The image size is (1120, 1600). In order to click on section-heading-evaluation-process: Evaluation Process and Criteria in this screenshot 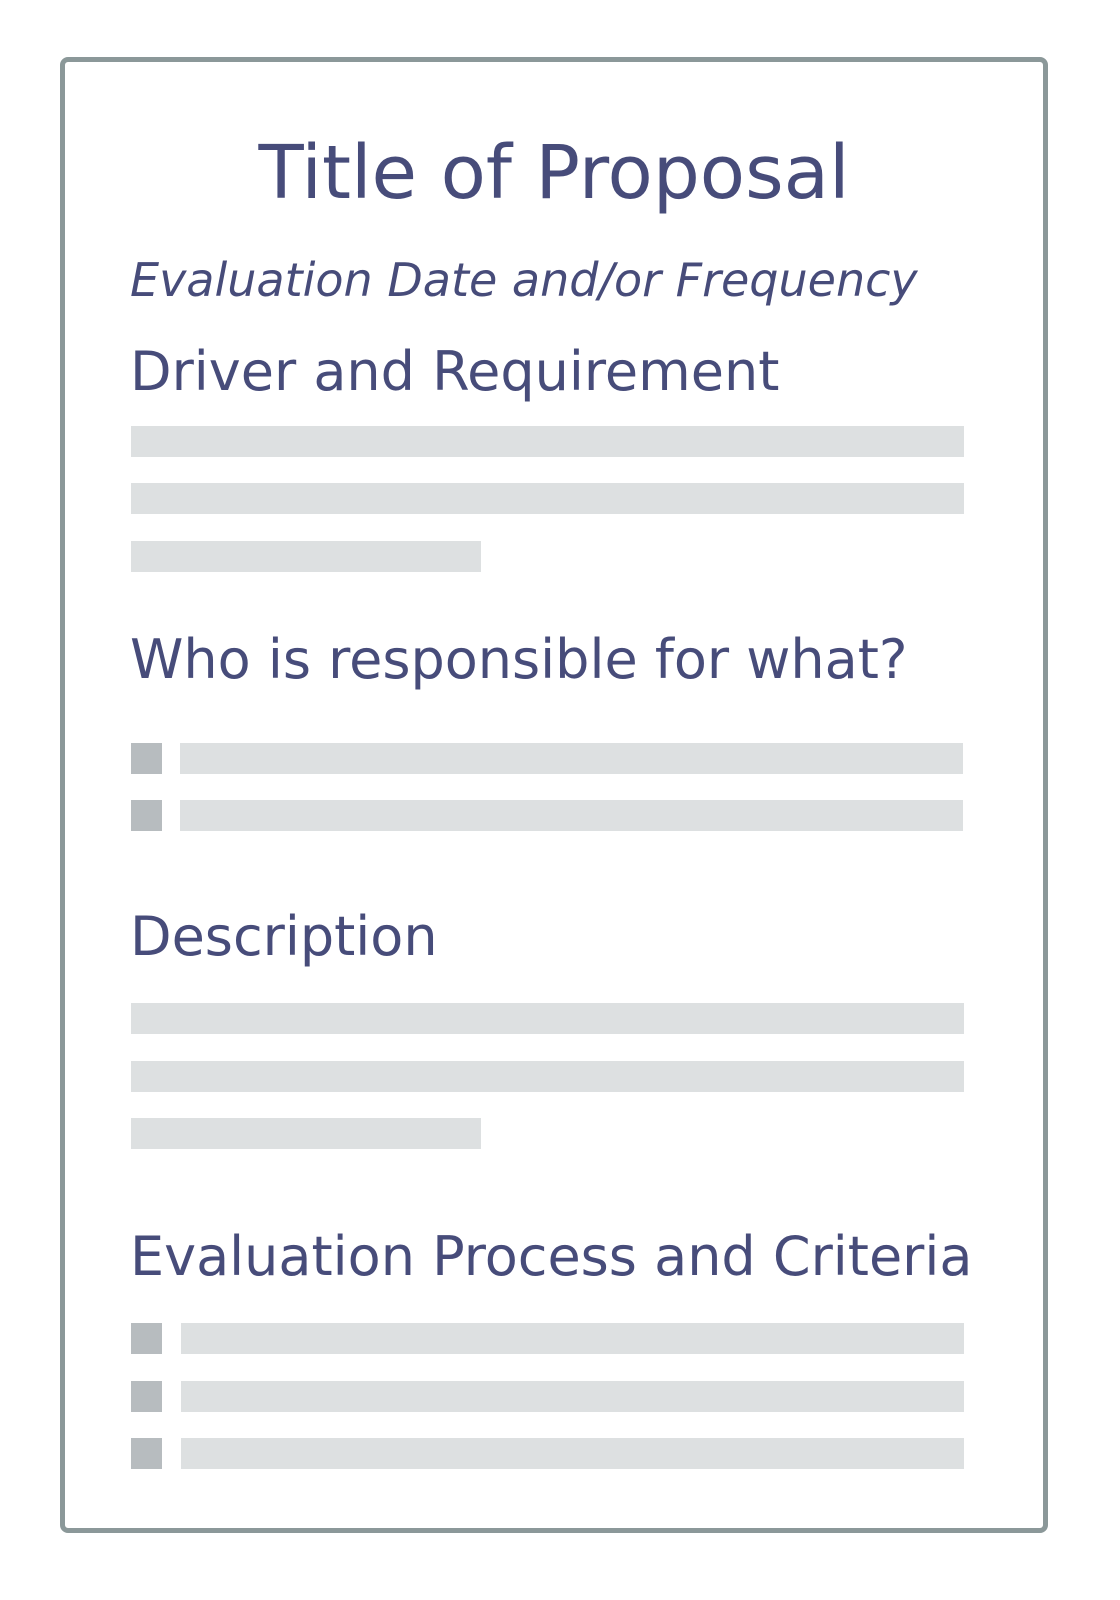, I will do `click(551, 1256)`.